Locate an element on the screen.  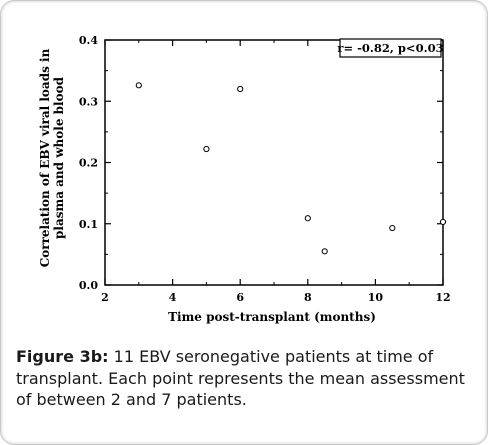
y-tick-label: 0.3 is located at coordinates (88, 101).